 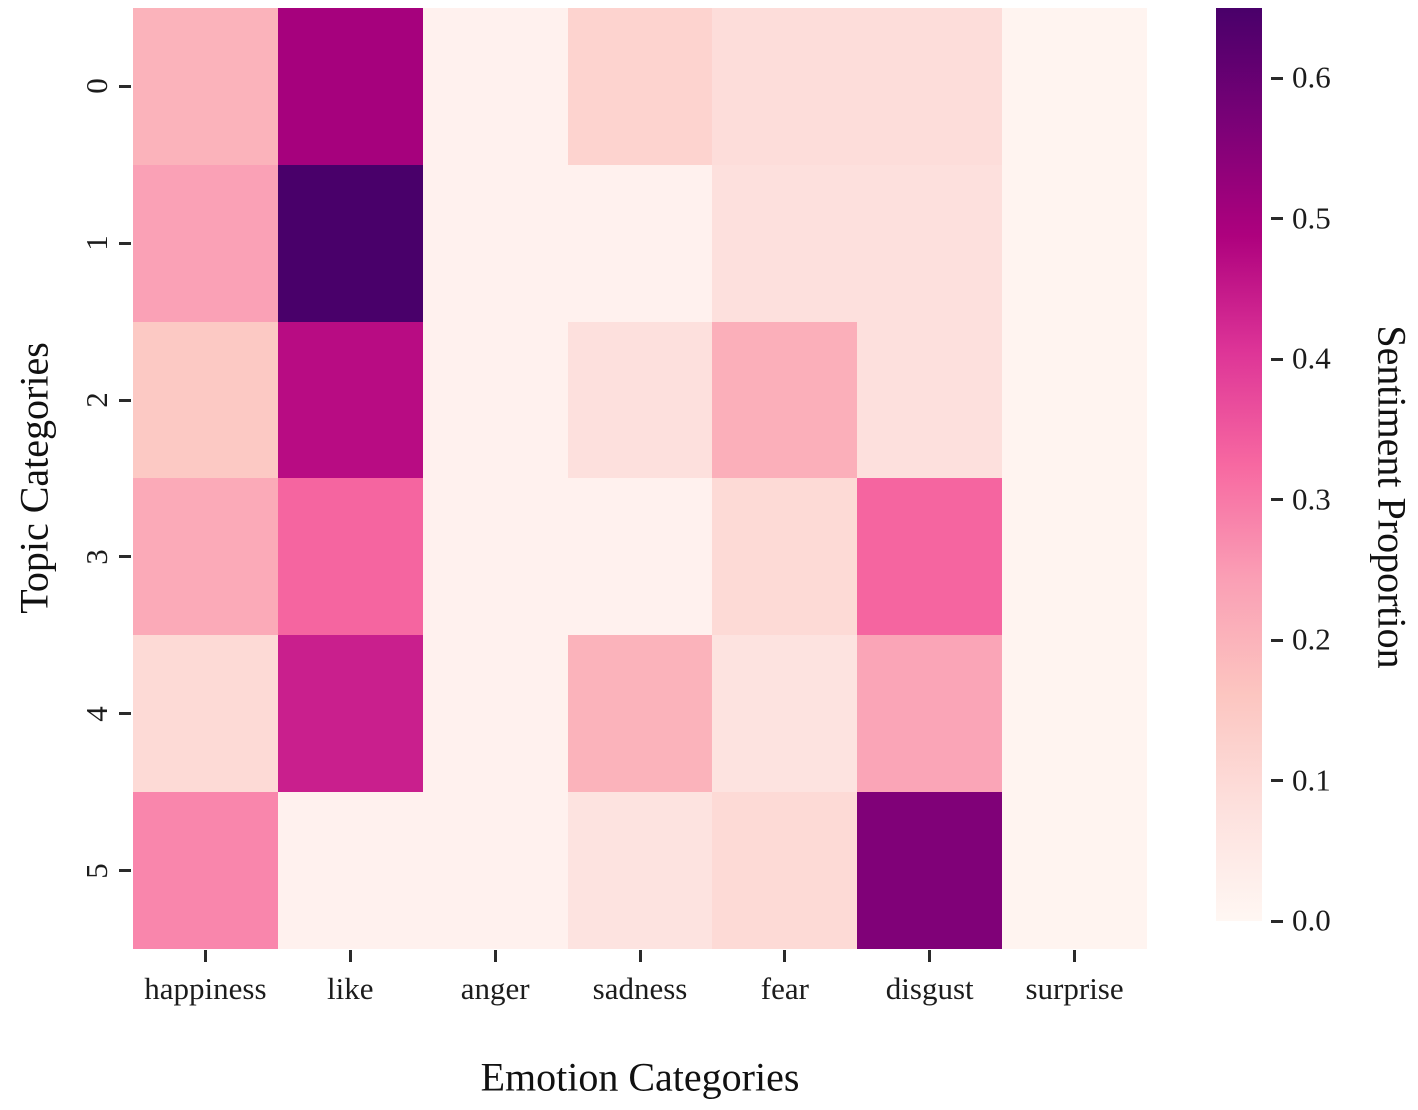 I want to click on colorbar-tick-label: 0.4, so click(x=1311, y=358).